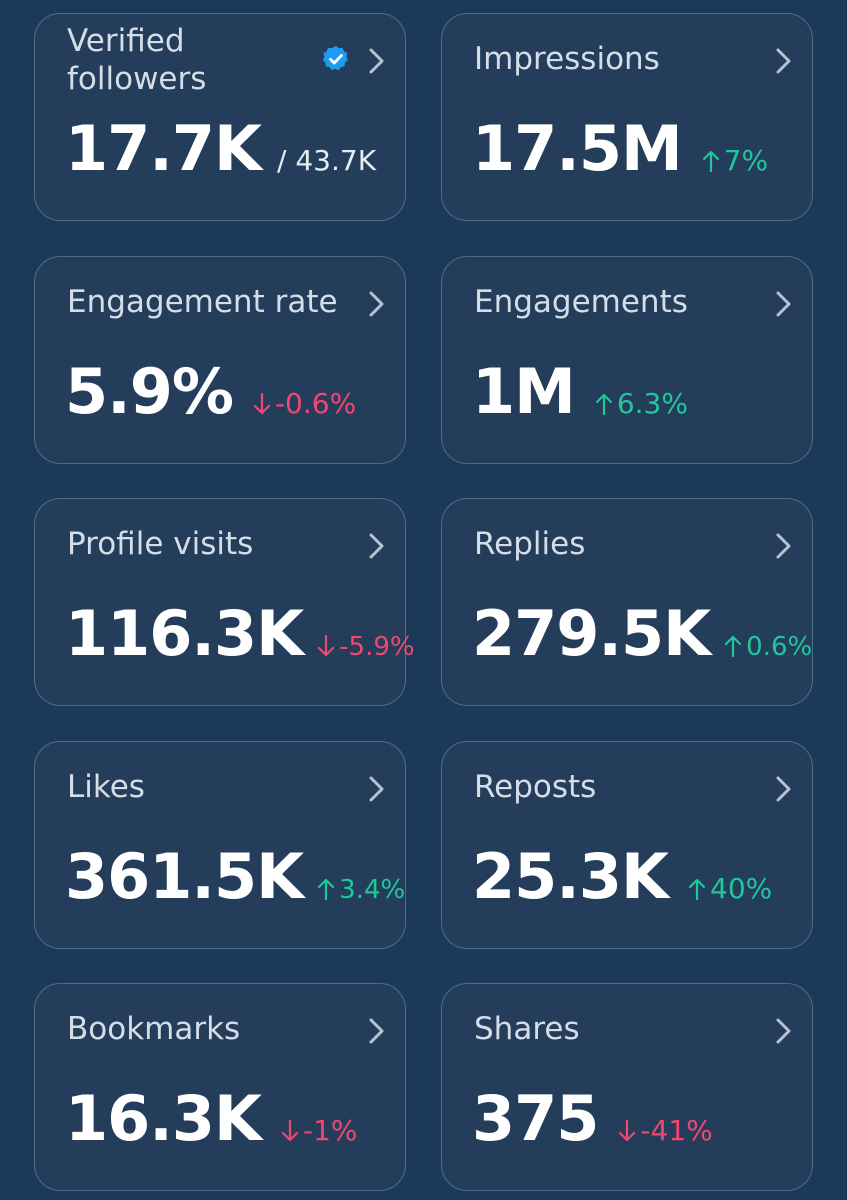 The width and height of the screenshot is (847, 1200). I want to click on card-bookmarks: Bookmarks 16.3K -1%, so click(220, 1087).